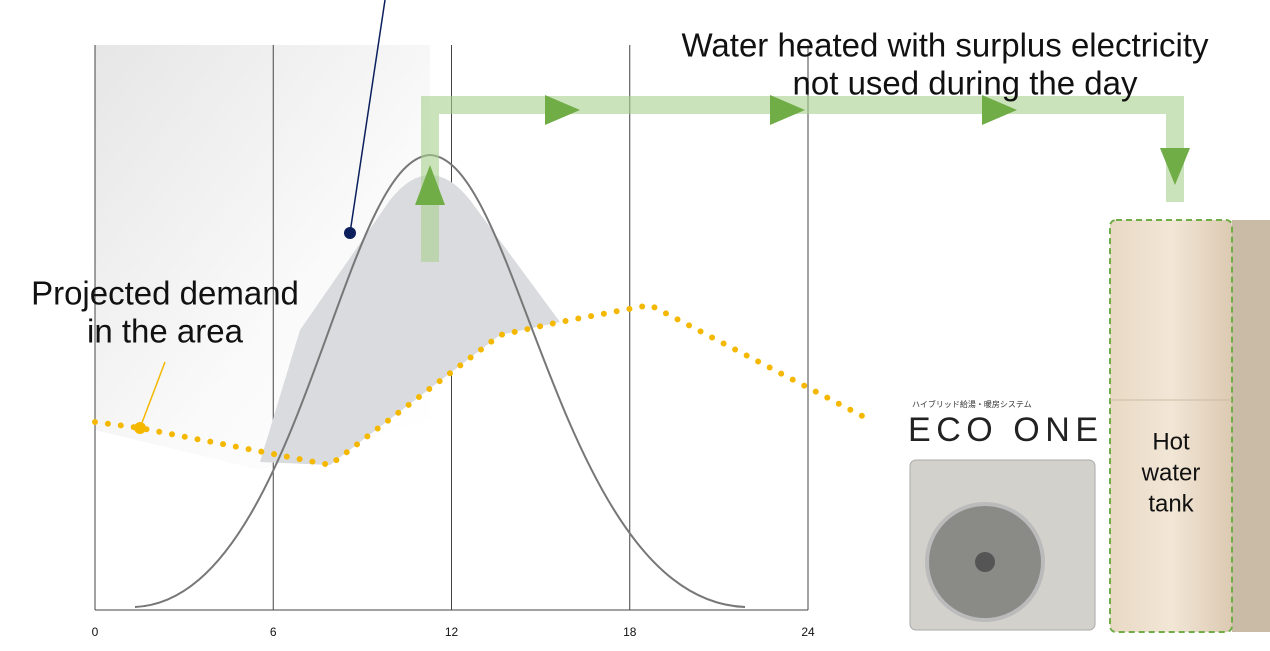 Image resolution: width=1270 pixels, height=651 pixels. What do you see at coordinates (1171, 426) in the screenshot?
I see `tank-unit` at bounding box center [1171, 426].